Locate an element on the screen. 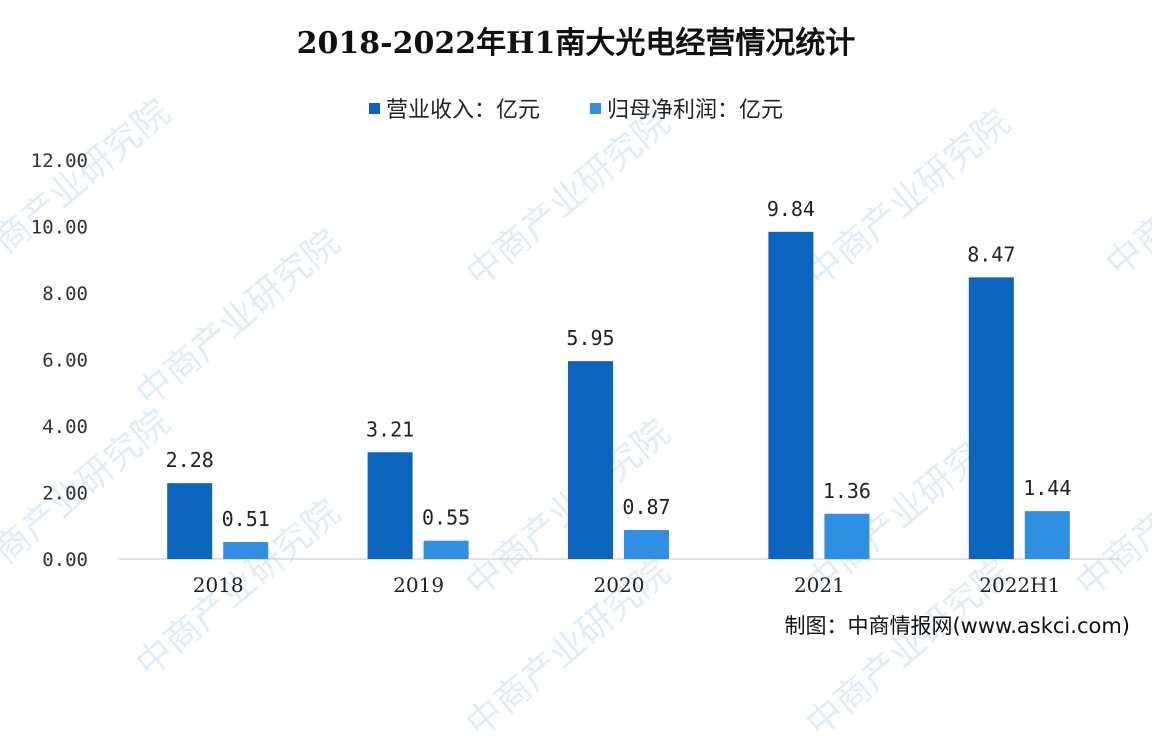  data-label: 0.51 is located at coordinates (246, 519).